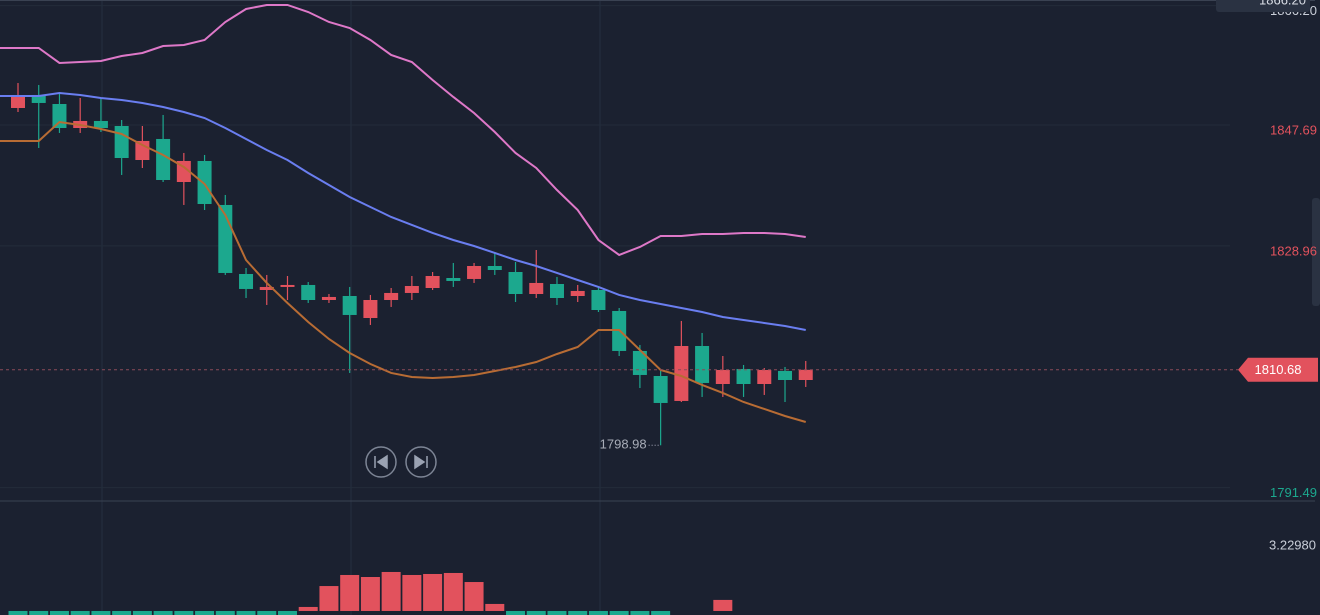 This screenshot has height=615, width=1320. What do you see at coordinates (1282, 3) in the screenshot?
I see `top-price-label: 1866.20` at bounding box center [1282, 3].